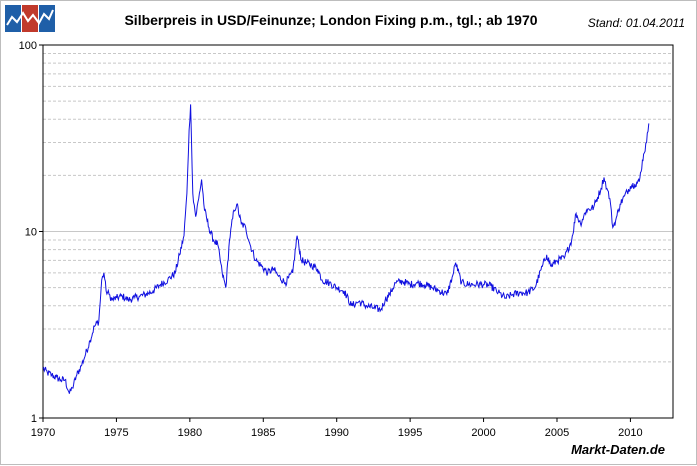 Image resolution: width=697 pixels, height=466 pixels. What do you see at coordinates (34, 419) in the screenshot?
I see `y-tick-label: 1` at bounding box center [34, 419].